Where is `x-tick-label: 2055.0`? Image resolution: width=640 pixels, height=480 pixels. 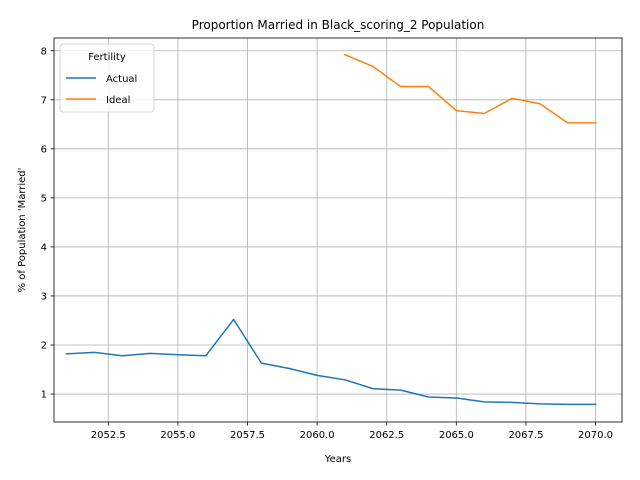 x-tick-label: 2055.0 is located at coordinates (177, 435).